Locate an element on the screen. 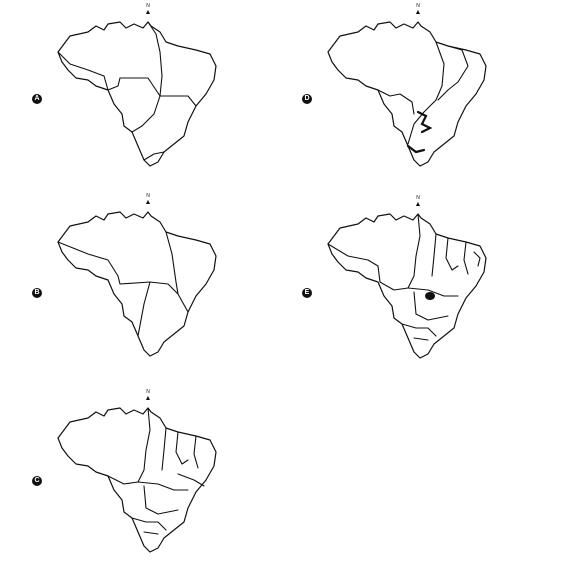  map-panel-a: N ▲ A is located at coordinates (140, 88).